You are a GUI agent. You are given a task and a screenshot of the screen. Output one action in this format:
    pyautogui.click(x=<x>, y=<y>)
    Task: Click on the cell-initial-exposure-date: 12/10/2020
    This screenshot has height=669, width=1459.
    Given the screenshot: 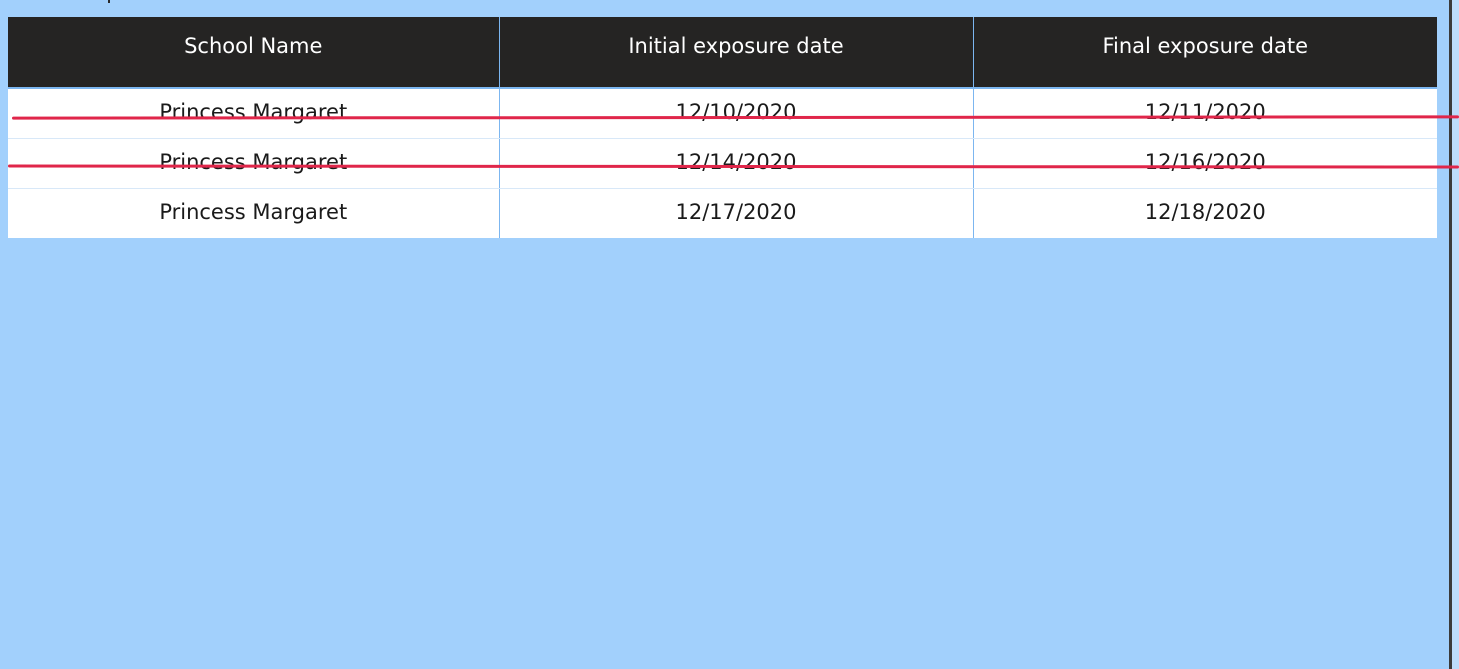 What is the action you would take?
    pyautogui.click(x=735, y=113)
    